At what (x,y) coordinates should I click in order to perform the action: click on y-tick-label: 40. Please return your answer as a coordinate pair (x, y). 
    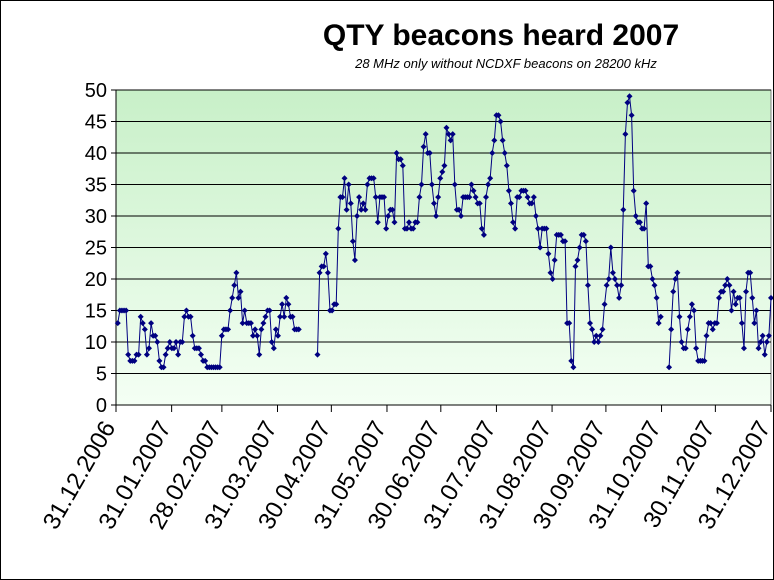
    Looking at the image, I should click on (96, 154).